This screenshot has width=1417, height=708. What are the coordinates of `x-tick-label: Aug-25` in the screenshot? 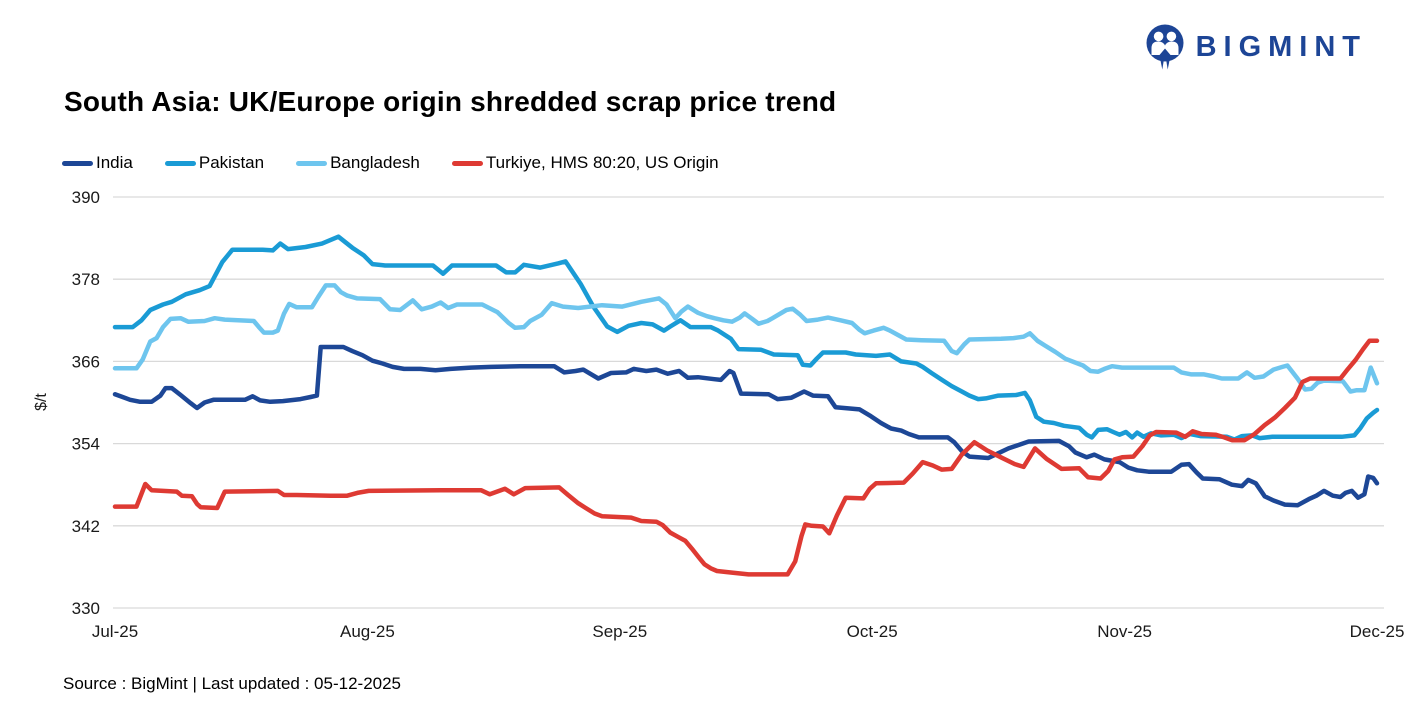 It's located at (367, 631).